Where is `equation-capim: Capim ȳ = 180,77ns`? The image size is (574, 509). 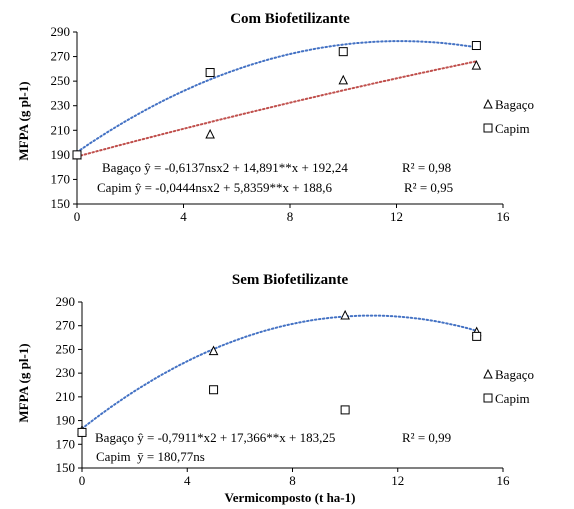 equation-capim: Capim ȳ = 180,77ns is located at coordinates (150, 456).